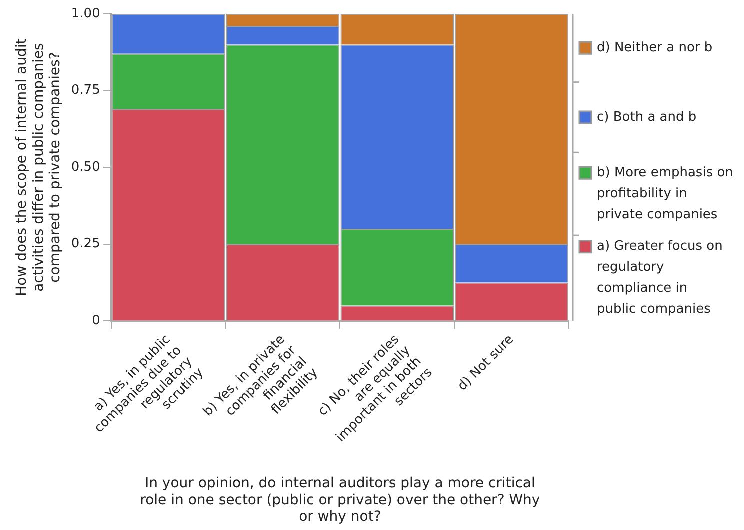 This screenshot has width=744, height=530. I want to click on legend-label: b) More emphasis on profitability in private companies, so click(665, 193).